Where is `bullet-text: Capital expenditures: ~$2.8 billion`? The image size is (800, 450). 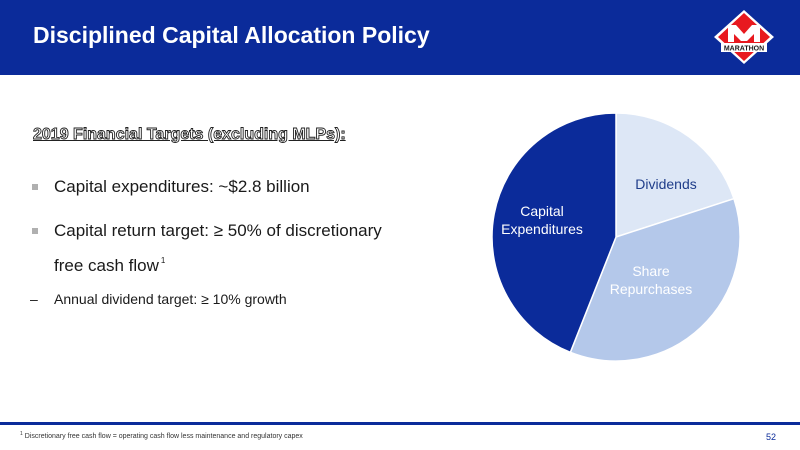
bullet-text: Capital expenditures: ~$2.8 billion is located at coordinates (182, 186).